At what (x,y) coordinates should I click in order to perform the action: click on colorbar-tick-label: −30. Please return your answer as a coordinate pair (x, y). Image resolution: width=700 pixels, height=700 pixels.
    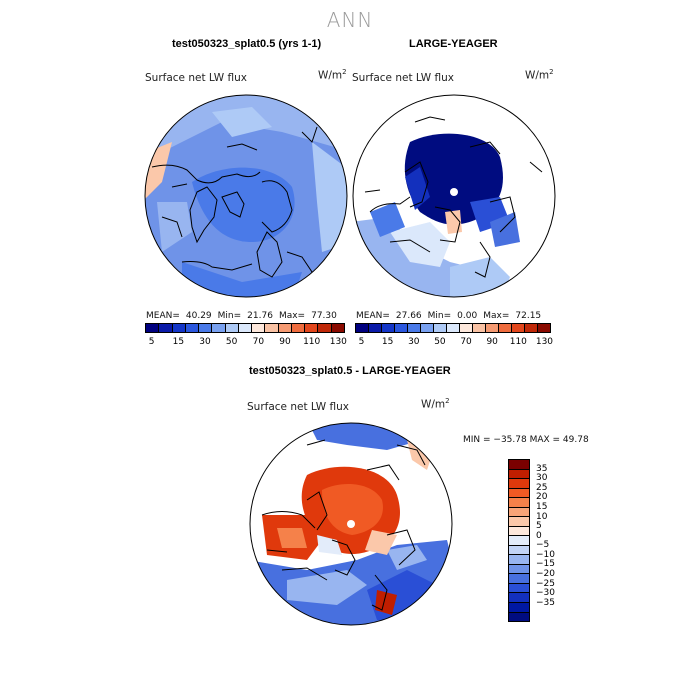
    Looking at the image, I should click on (545, 593).